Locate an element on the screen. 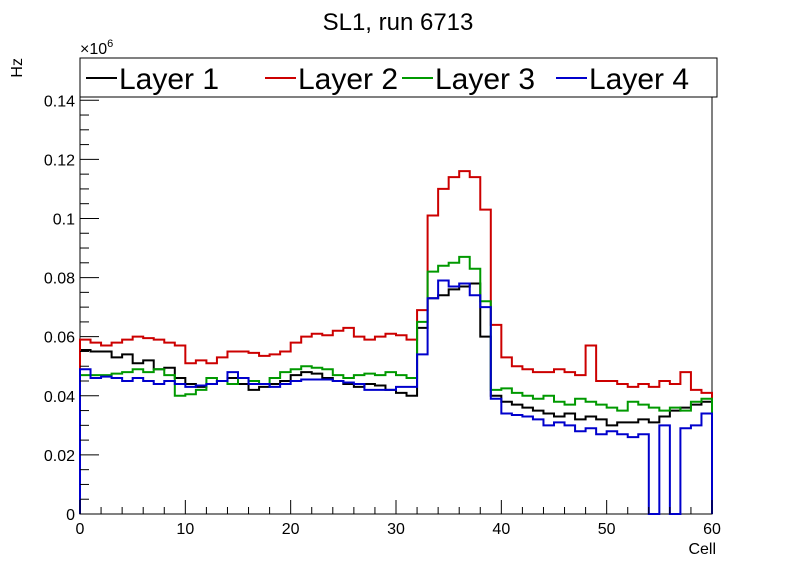  x-tick-label: 0 is located at coordinates (80, 529).